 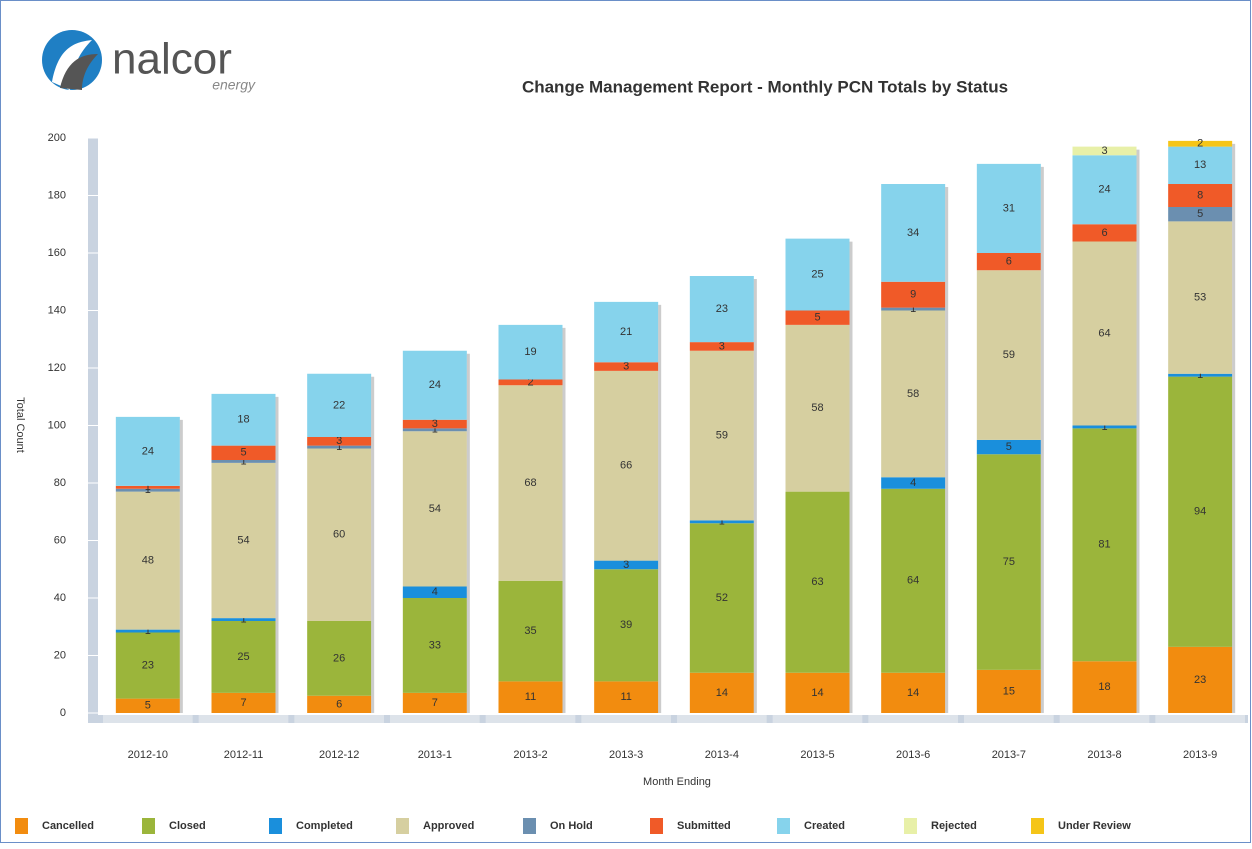 What do you see at coordinates (187, 826) in the screenshot?
I see `legend-label: Closed` at bounding box center [187, 826].